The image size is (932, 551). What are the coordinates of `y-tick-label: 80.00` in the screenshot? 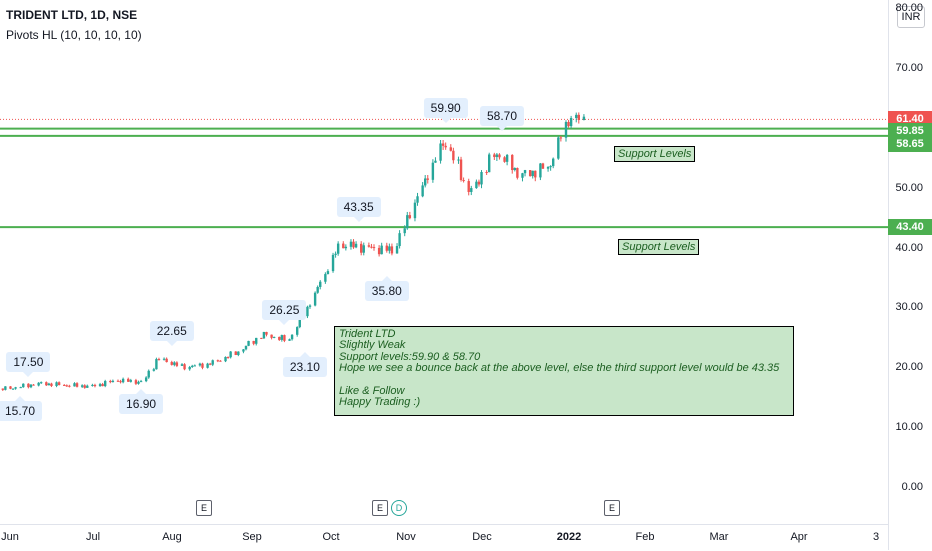 It's located at (909, 8).